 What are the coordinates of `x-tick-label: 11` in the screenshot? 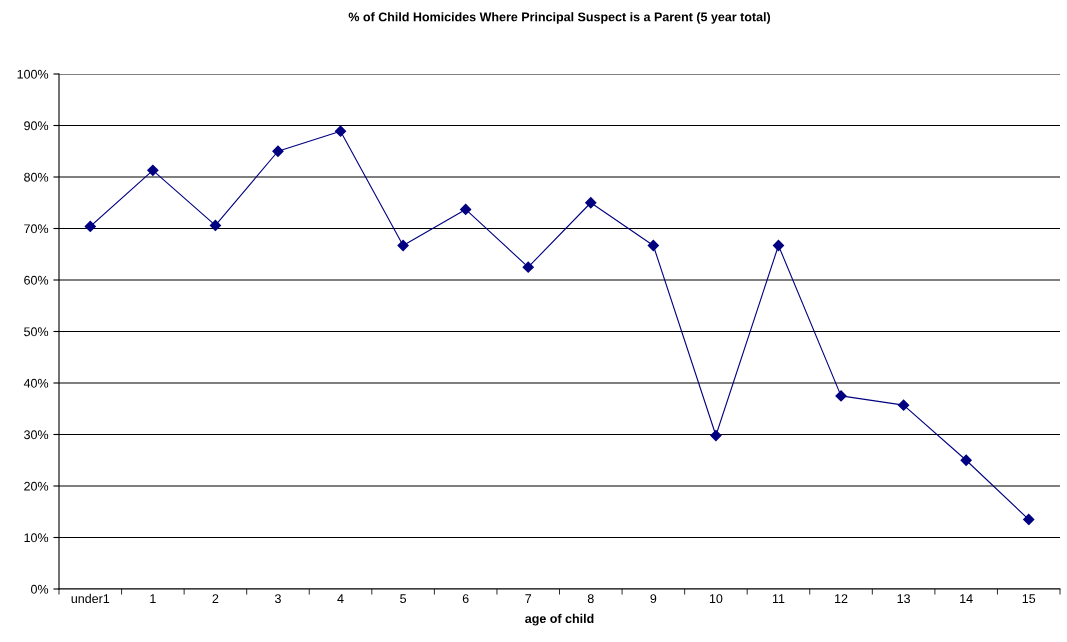 It's located at (778, 598).